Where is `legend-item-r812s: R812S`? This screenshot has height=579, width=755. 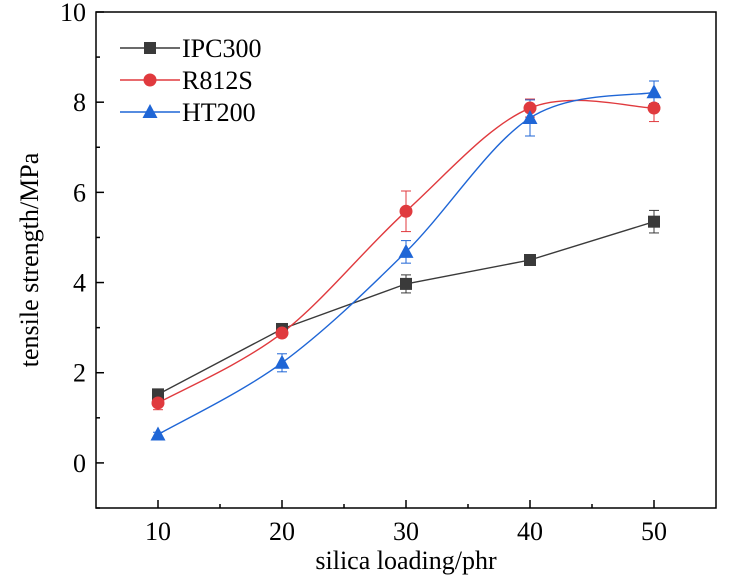
legend-item-r812s: R812S is located at coordinates (186, 80).